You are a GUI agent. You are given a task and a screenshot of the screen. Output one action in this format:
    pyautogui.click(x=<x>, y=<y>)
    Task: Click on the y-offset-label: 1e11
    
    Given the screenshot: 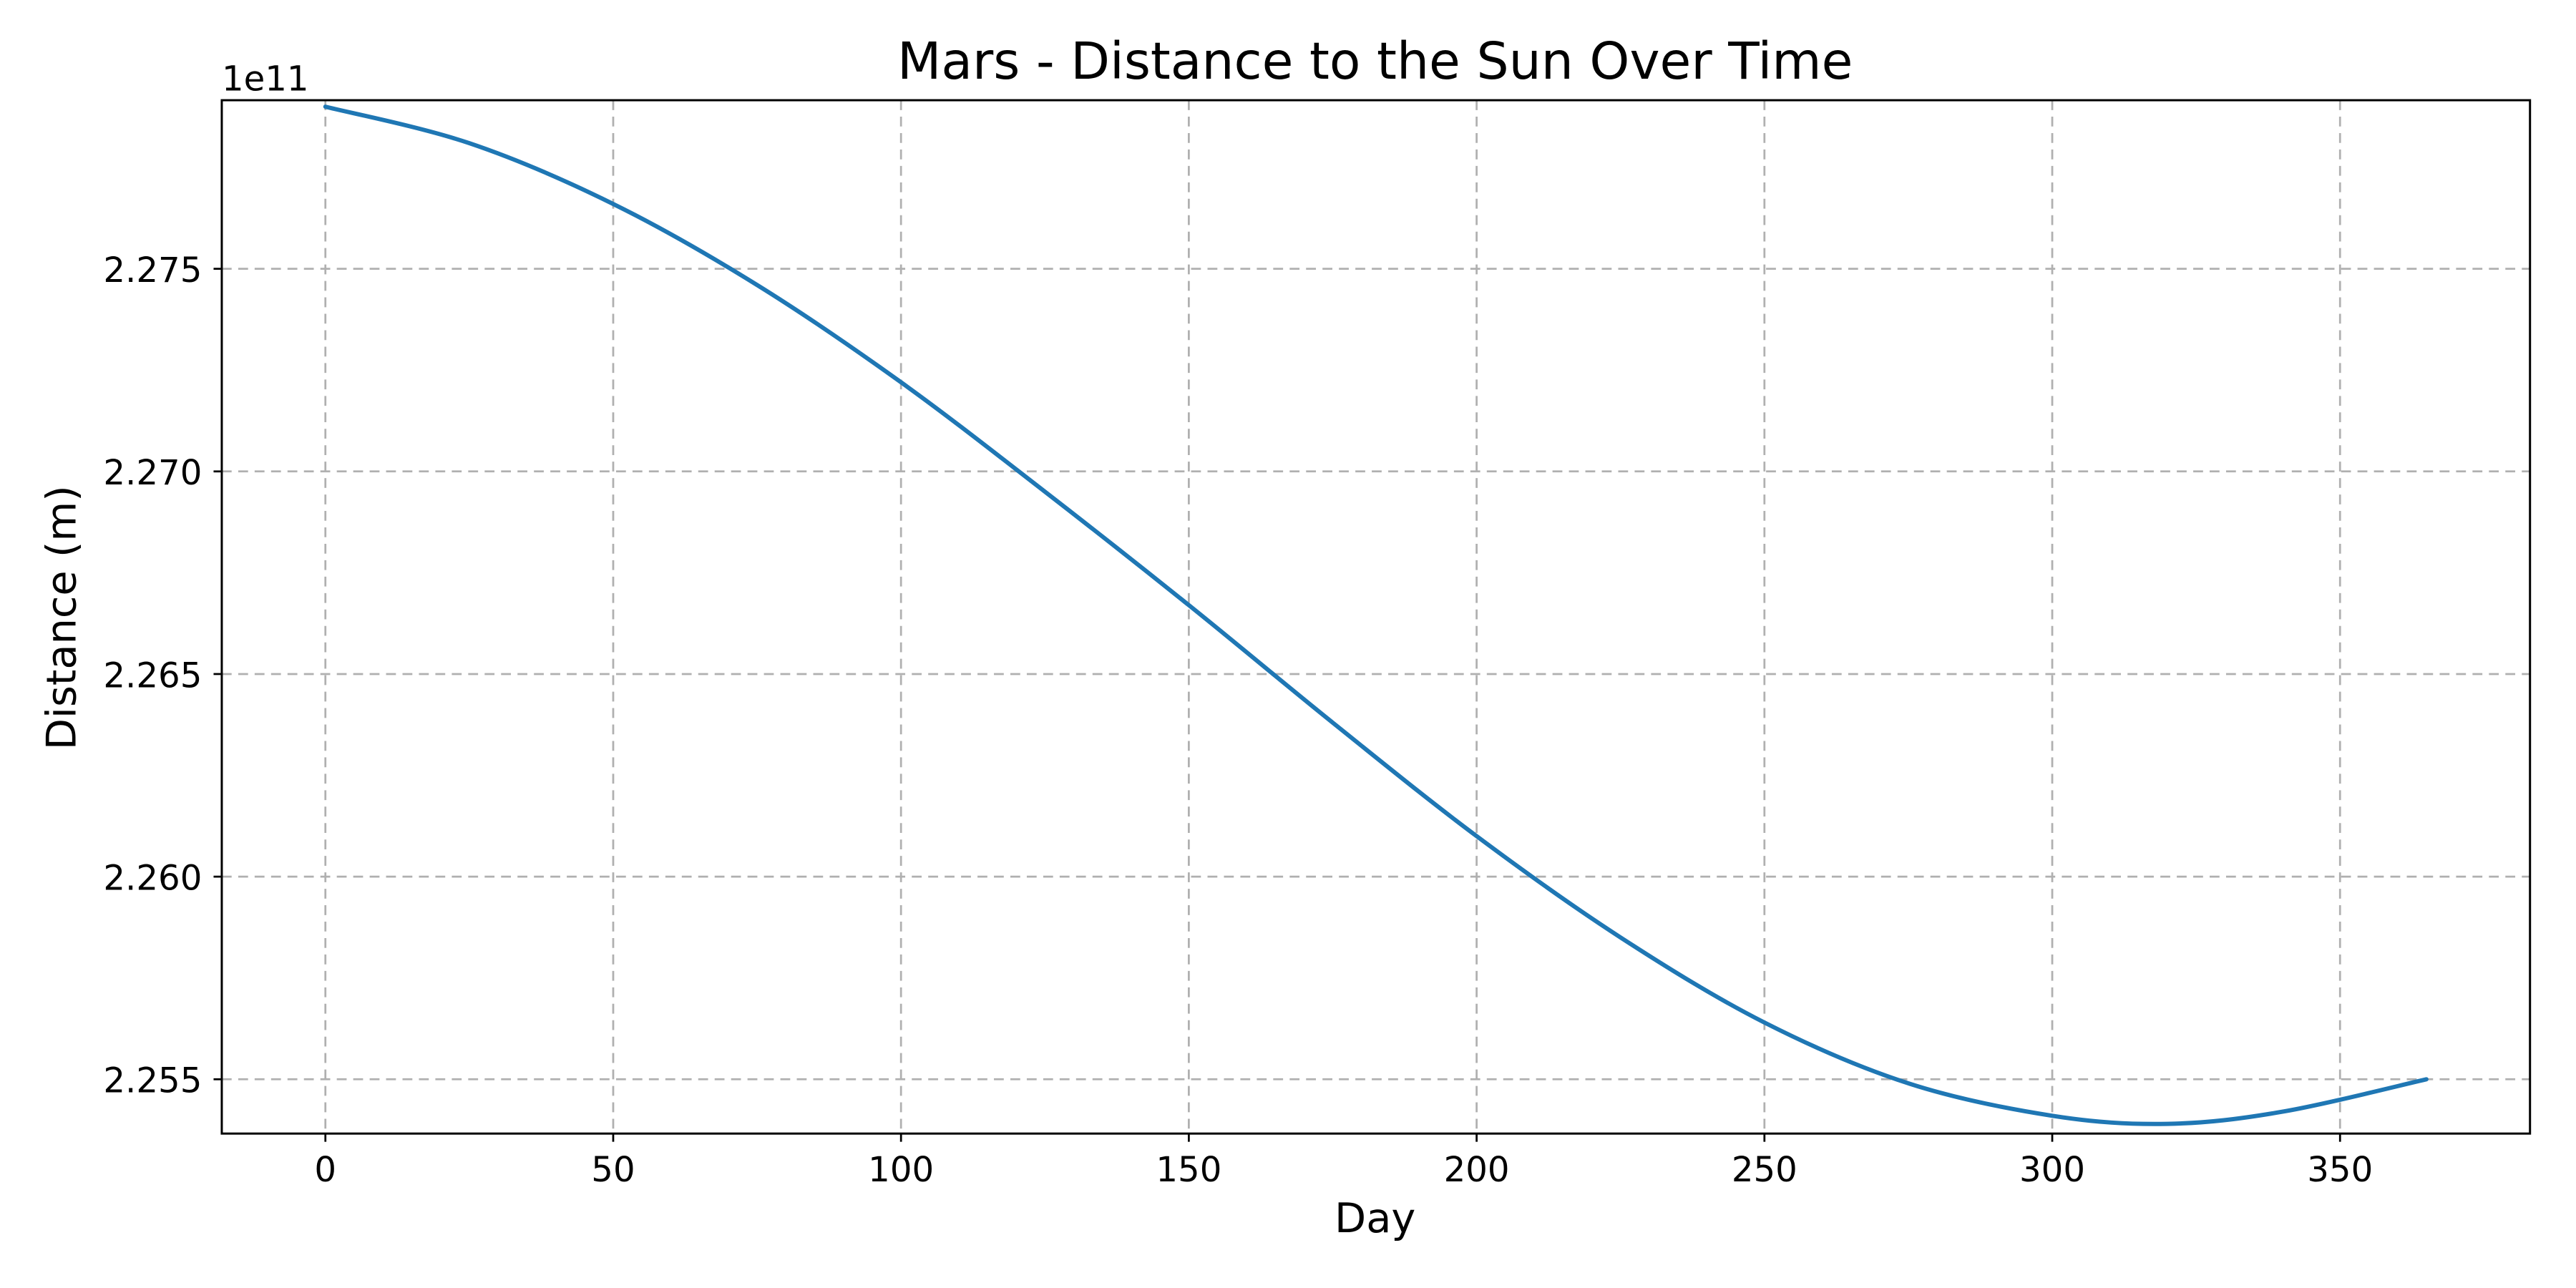 What is the action you would take?
    pyautogui.click(x=265, y=79)
    